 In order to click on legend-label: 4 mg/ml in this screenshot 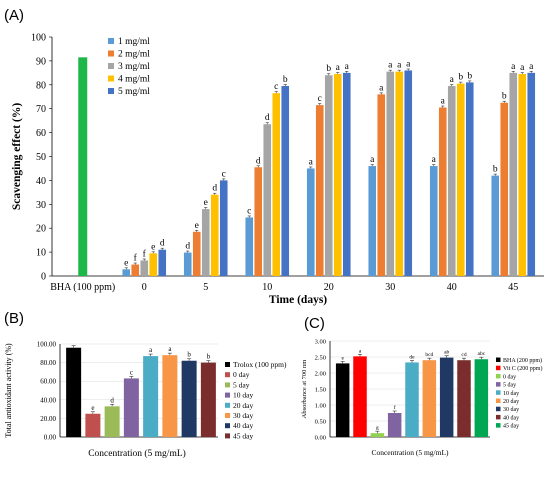, I will do `click(134, 80)`.